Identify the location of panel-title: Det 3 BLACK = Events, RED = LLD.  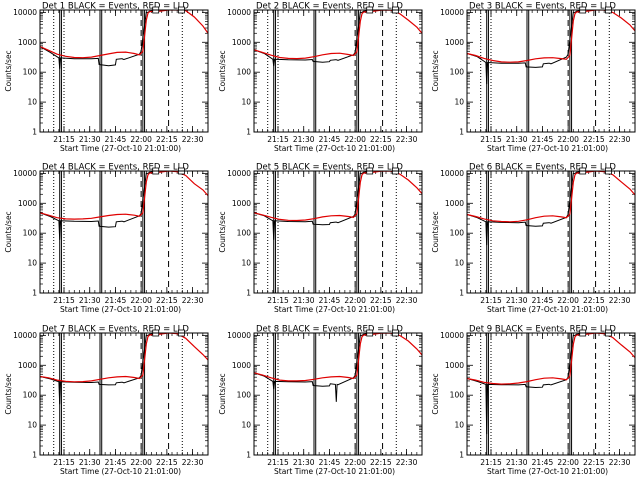
(542, 7).